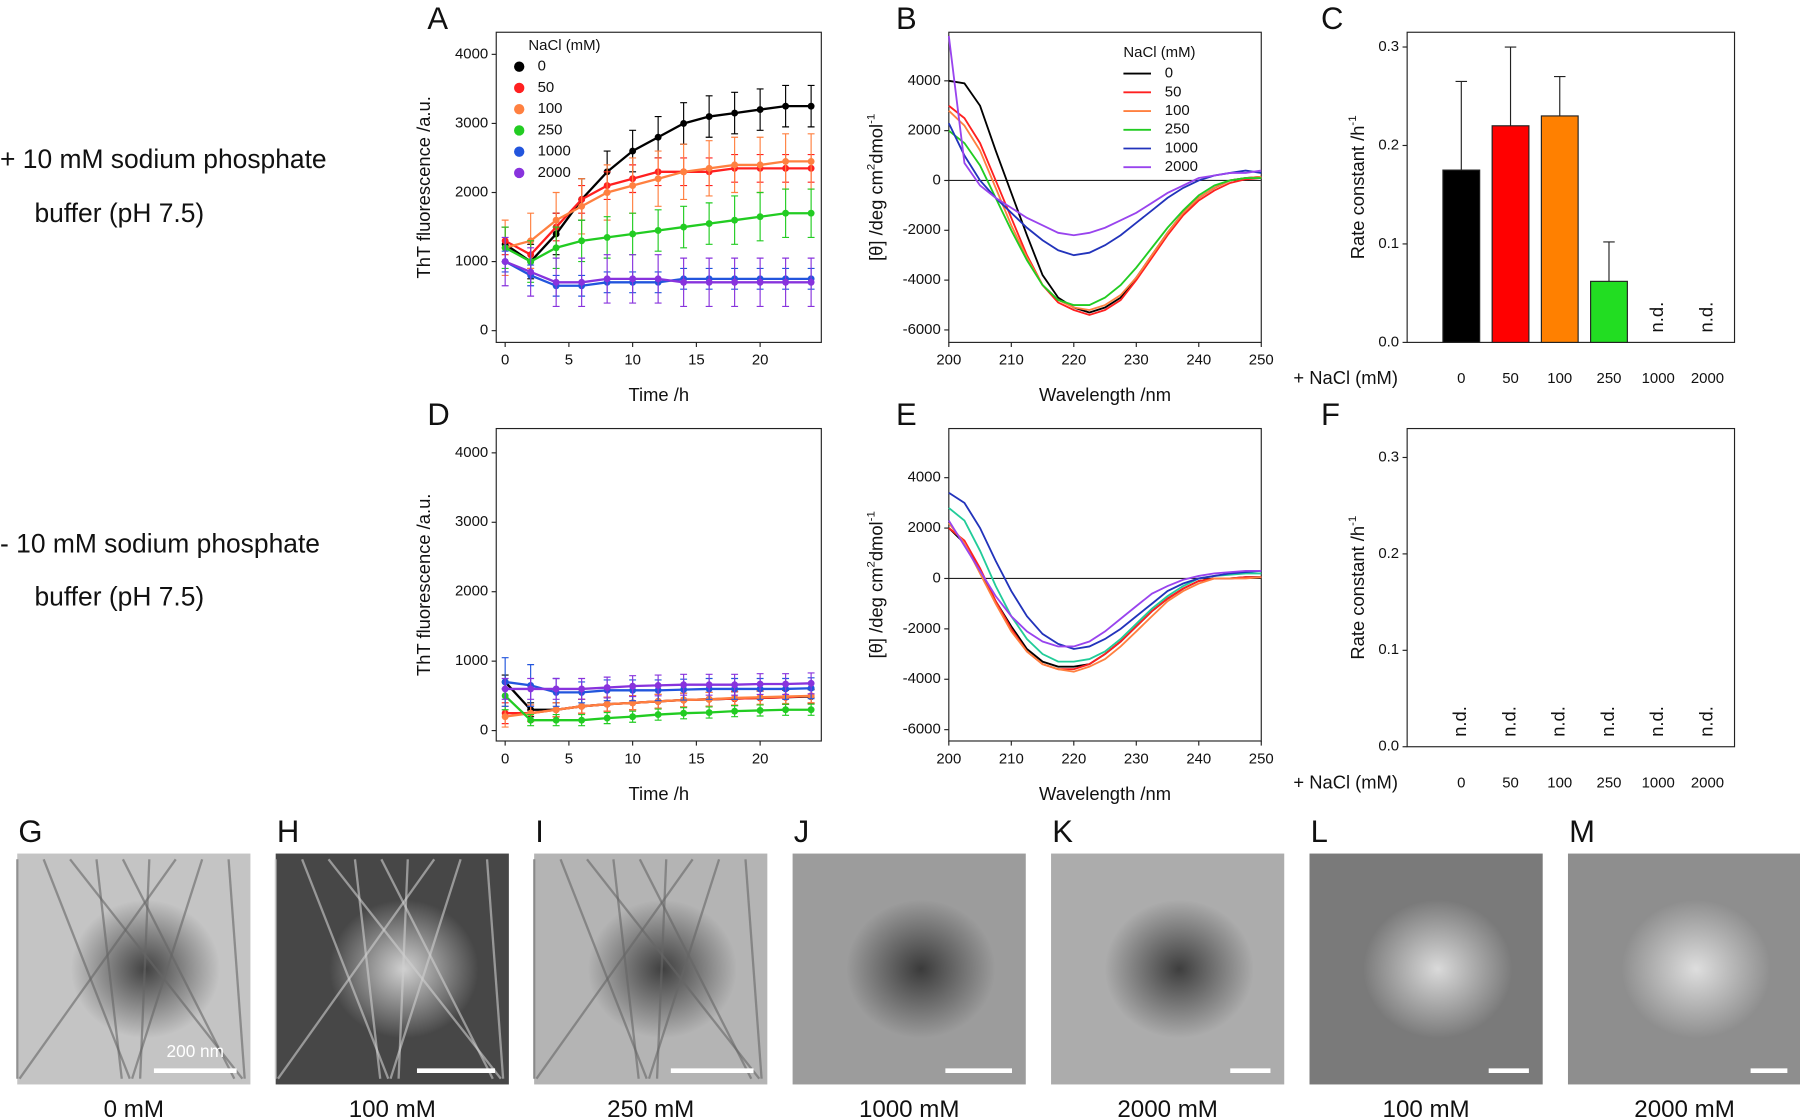 This screenshot has height=1119, width=1800. What do you see at coordinates (875, 584) in the screenshot?
I see `y-axis-label: [θ] /deg cm2dmol-1` at bounding box center [875, 584].